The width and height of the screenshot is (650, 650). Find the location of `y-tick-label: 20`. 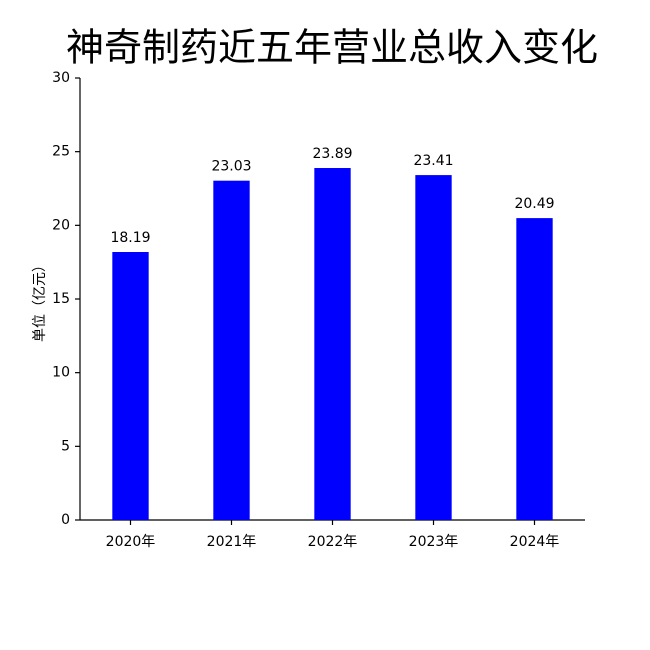

y-tick-label: 20 is located at coordinates (61, 225).